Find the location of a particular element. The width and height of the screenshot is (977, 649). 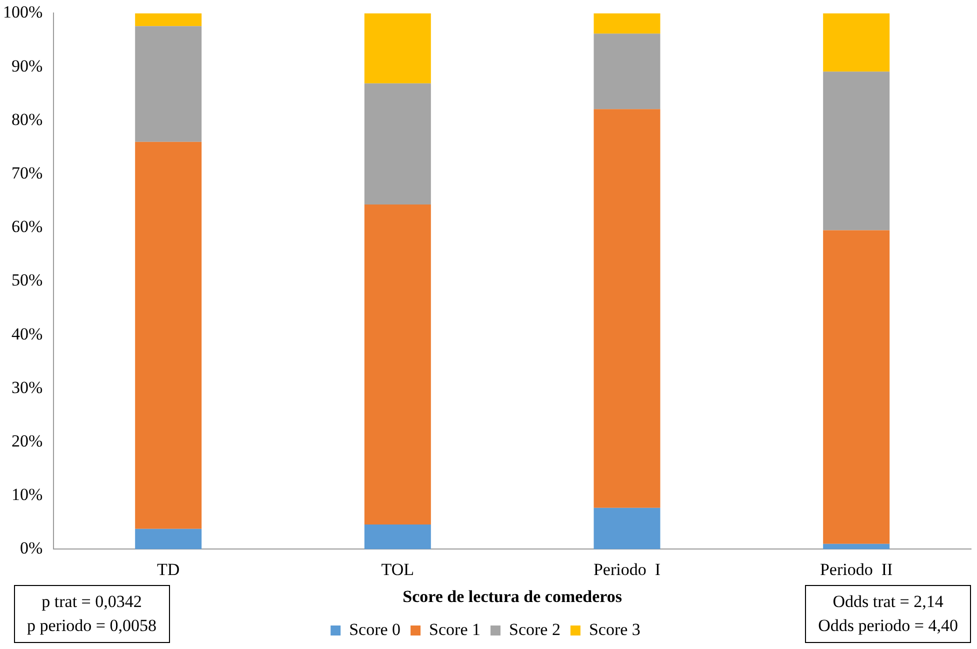

y-tick-label: 20% is located at coordinates (27, 440).